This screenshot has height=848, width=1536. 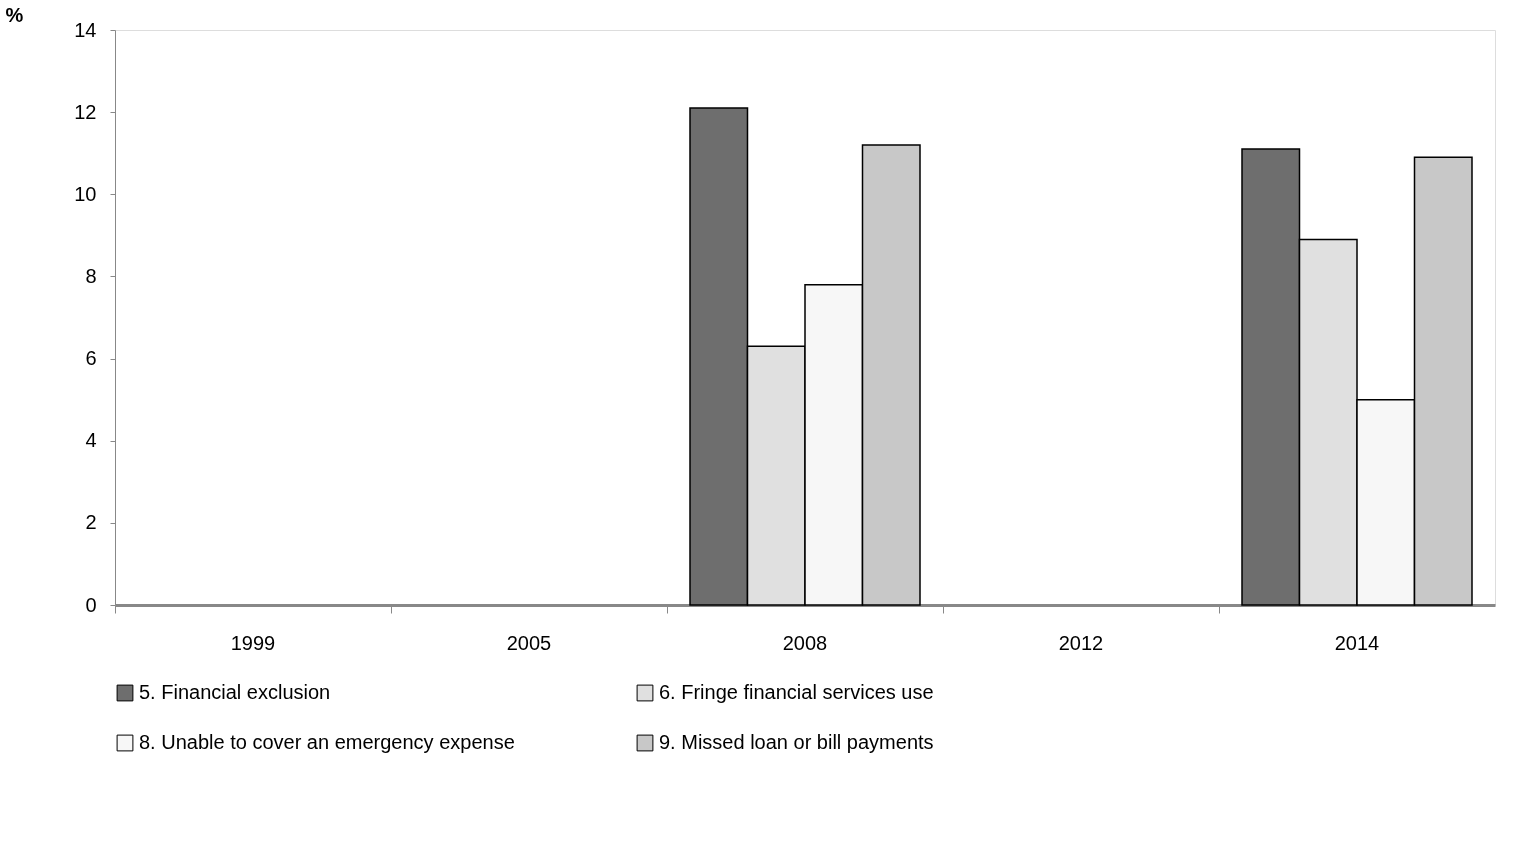 What do you see at coordinates (235, 692) in the screenshot?
I see `legend-label: 5. Financial exclusion` at bounding box center [235, 692].